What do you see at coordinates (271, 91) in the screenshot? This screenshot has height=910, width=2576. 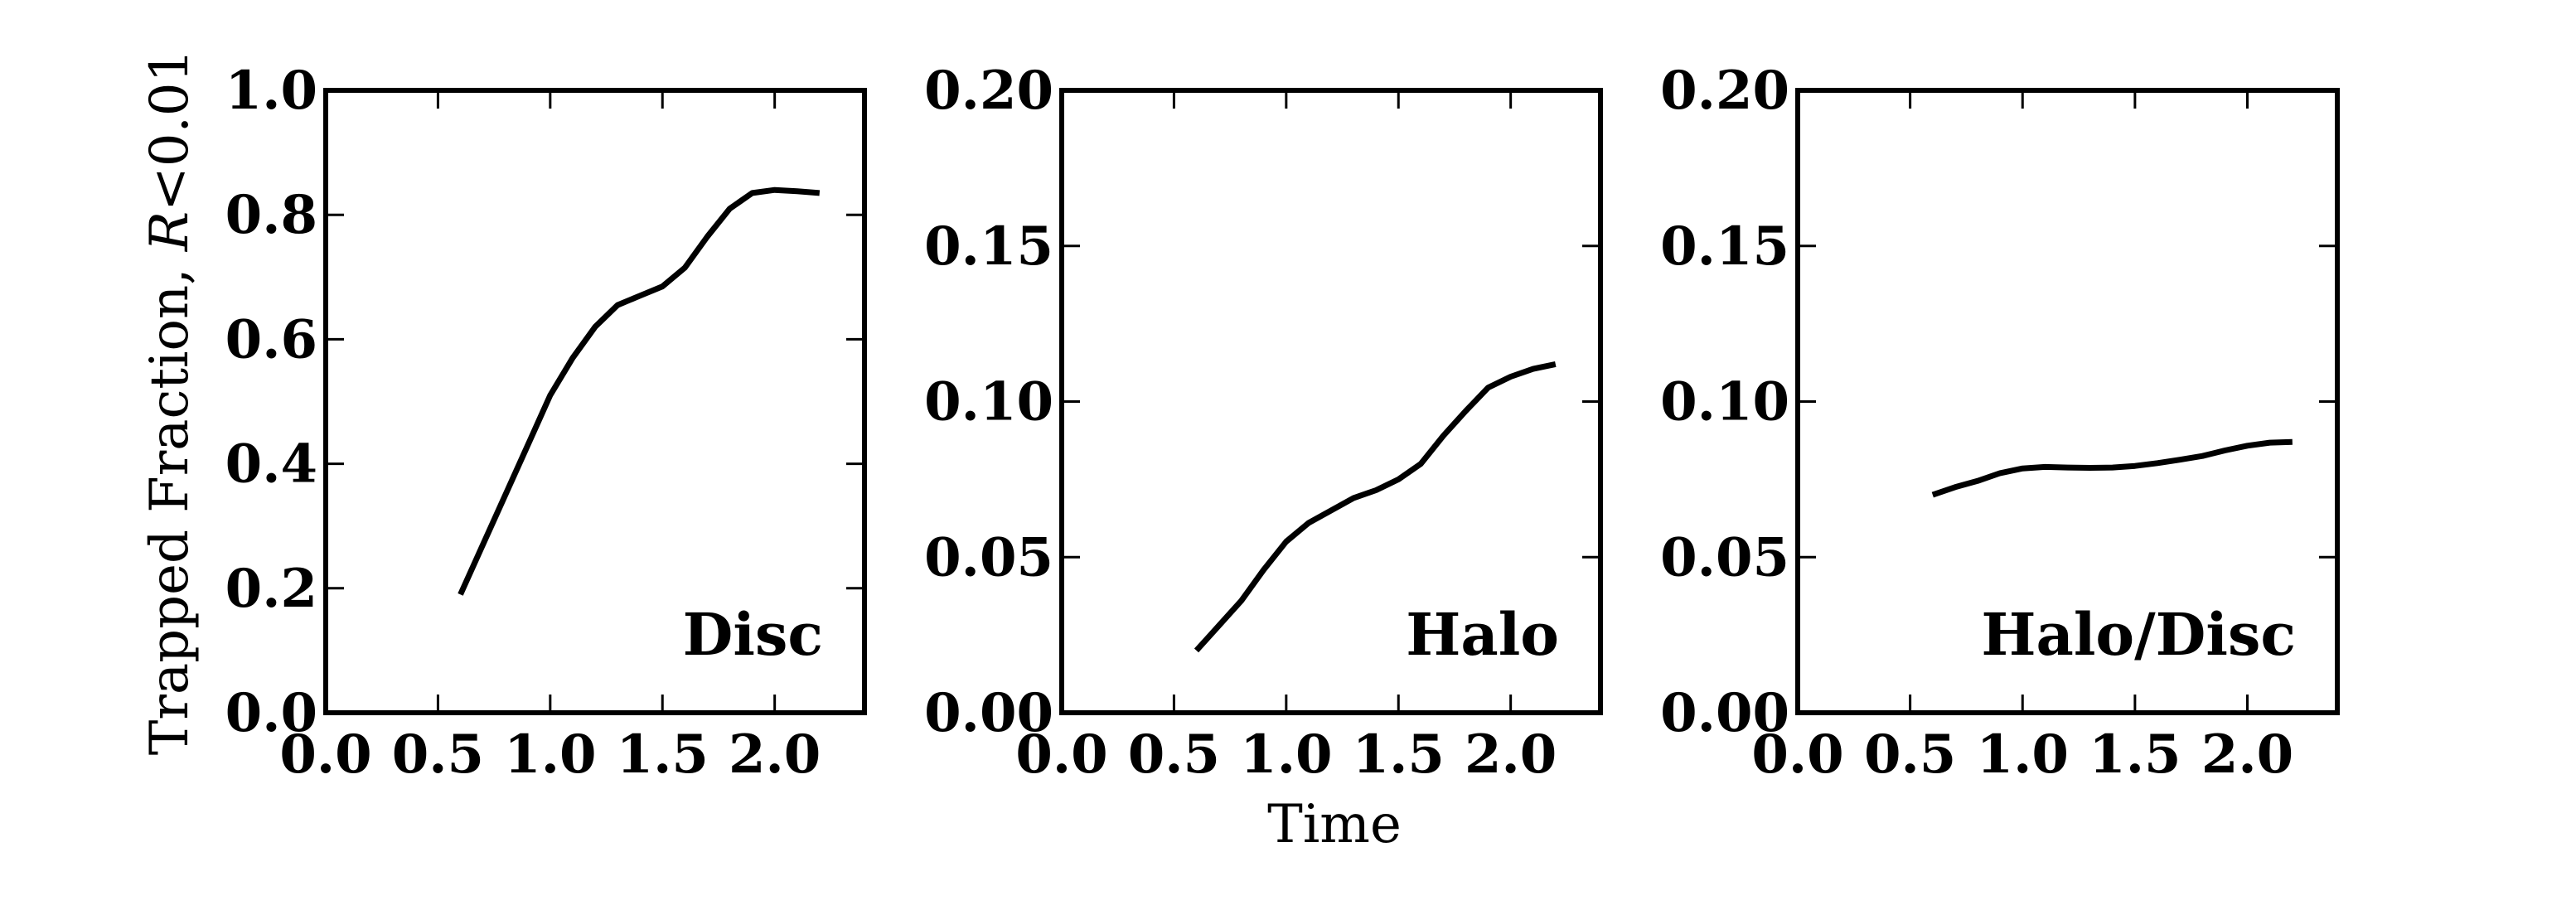 I see `y-tick-label: 1.0` at bounding box center [271, 91].